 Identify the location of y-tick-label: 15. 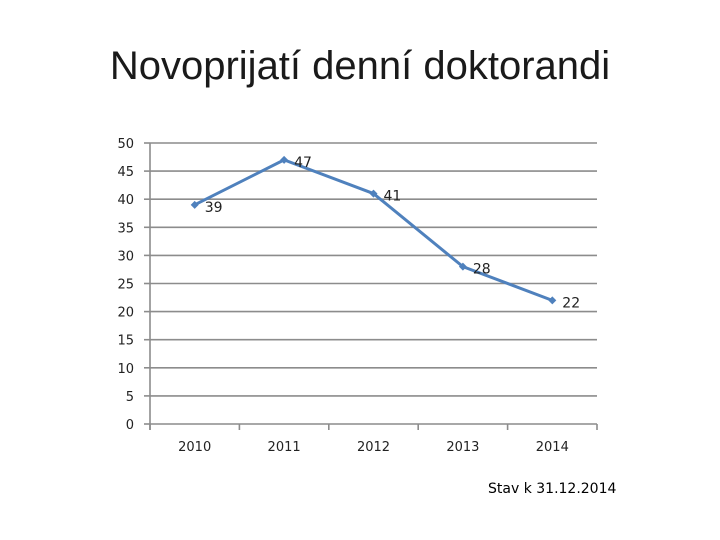
(125, 341).